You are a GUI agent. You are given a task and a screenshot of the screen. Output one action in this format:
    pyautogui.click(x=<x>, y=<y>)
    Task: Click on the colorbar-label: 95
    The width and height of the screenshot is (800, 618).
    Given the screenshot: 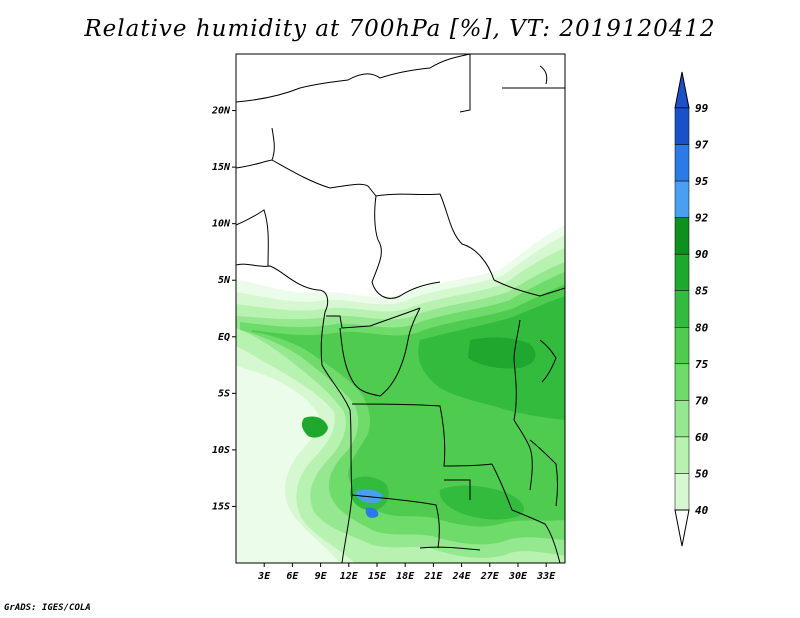 What is the action you would take?
    pyautogui.click(x=702, y=181)
    